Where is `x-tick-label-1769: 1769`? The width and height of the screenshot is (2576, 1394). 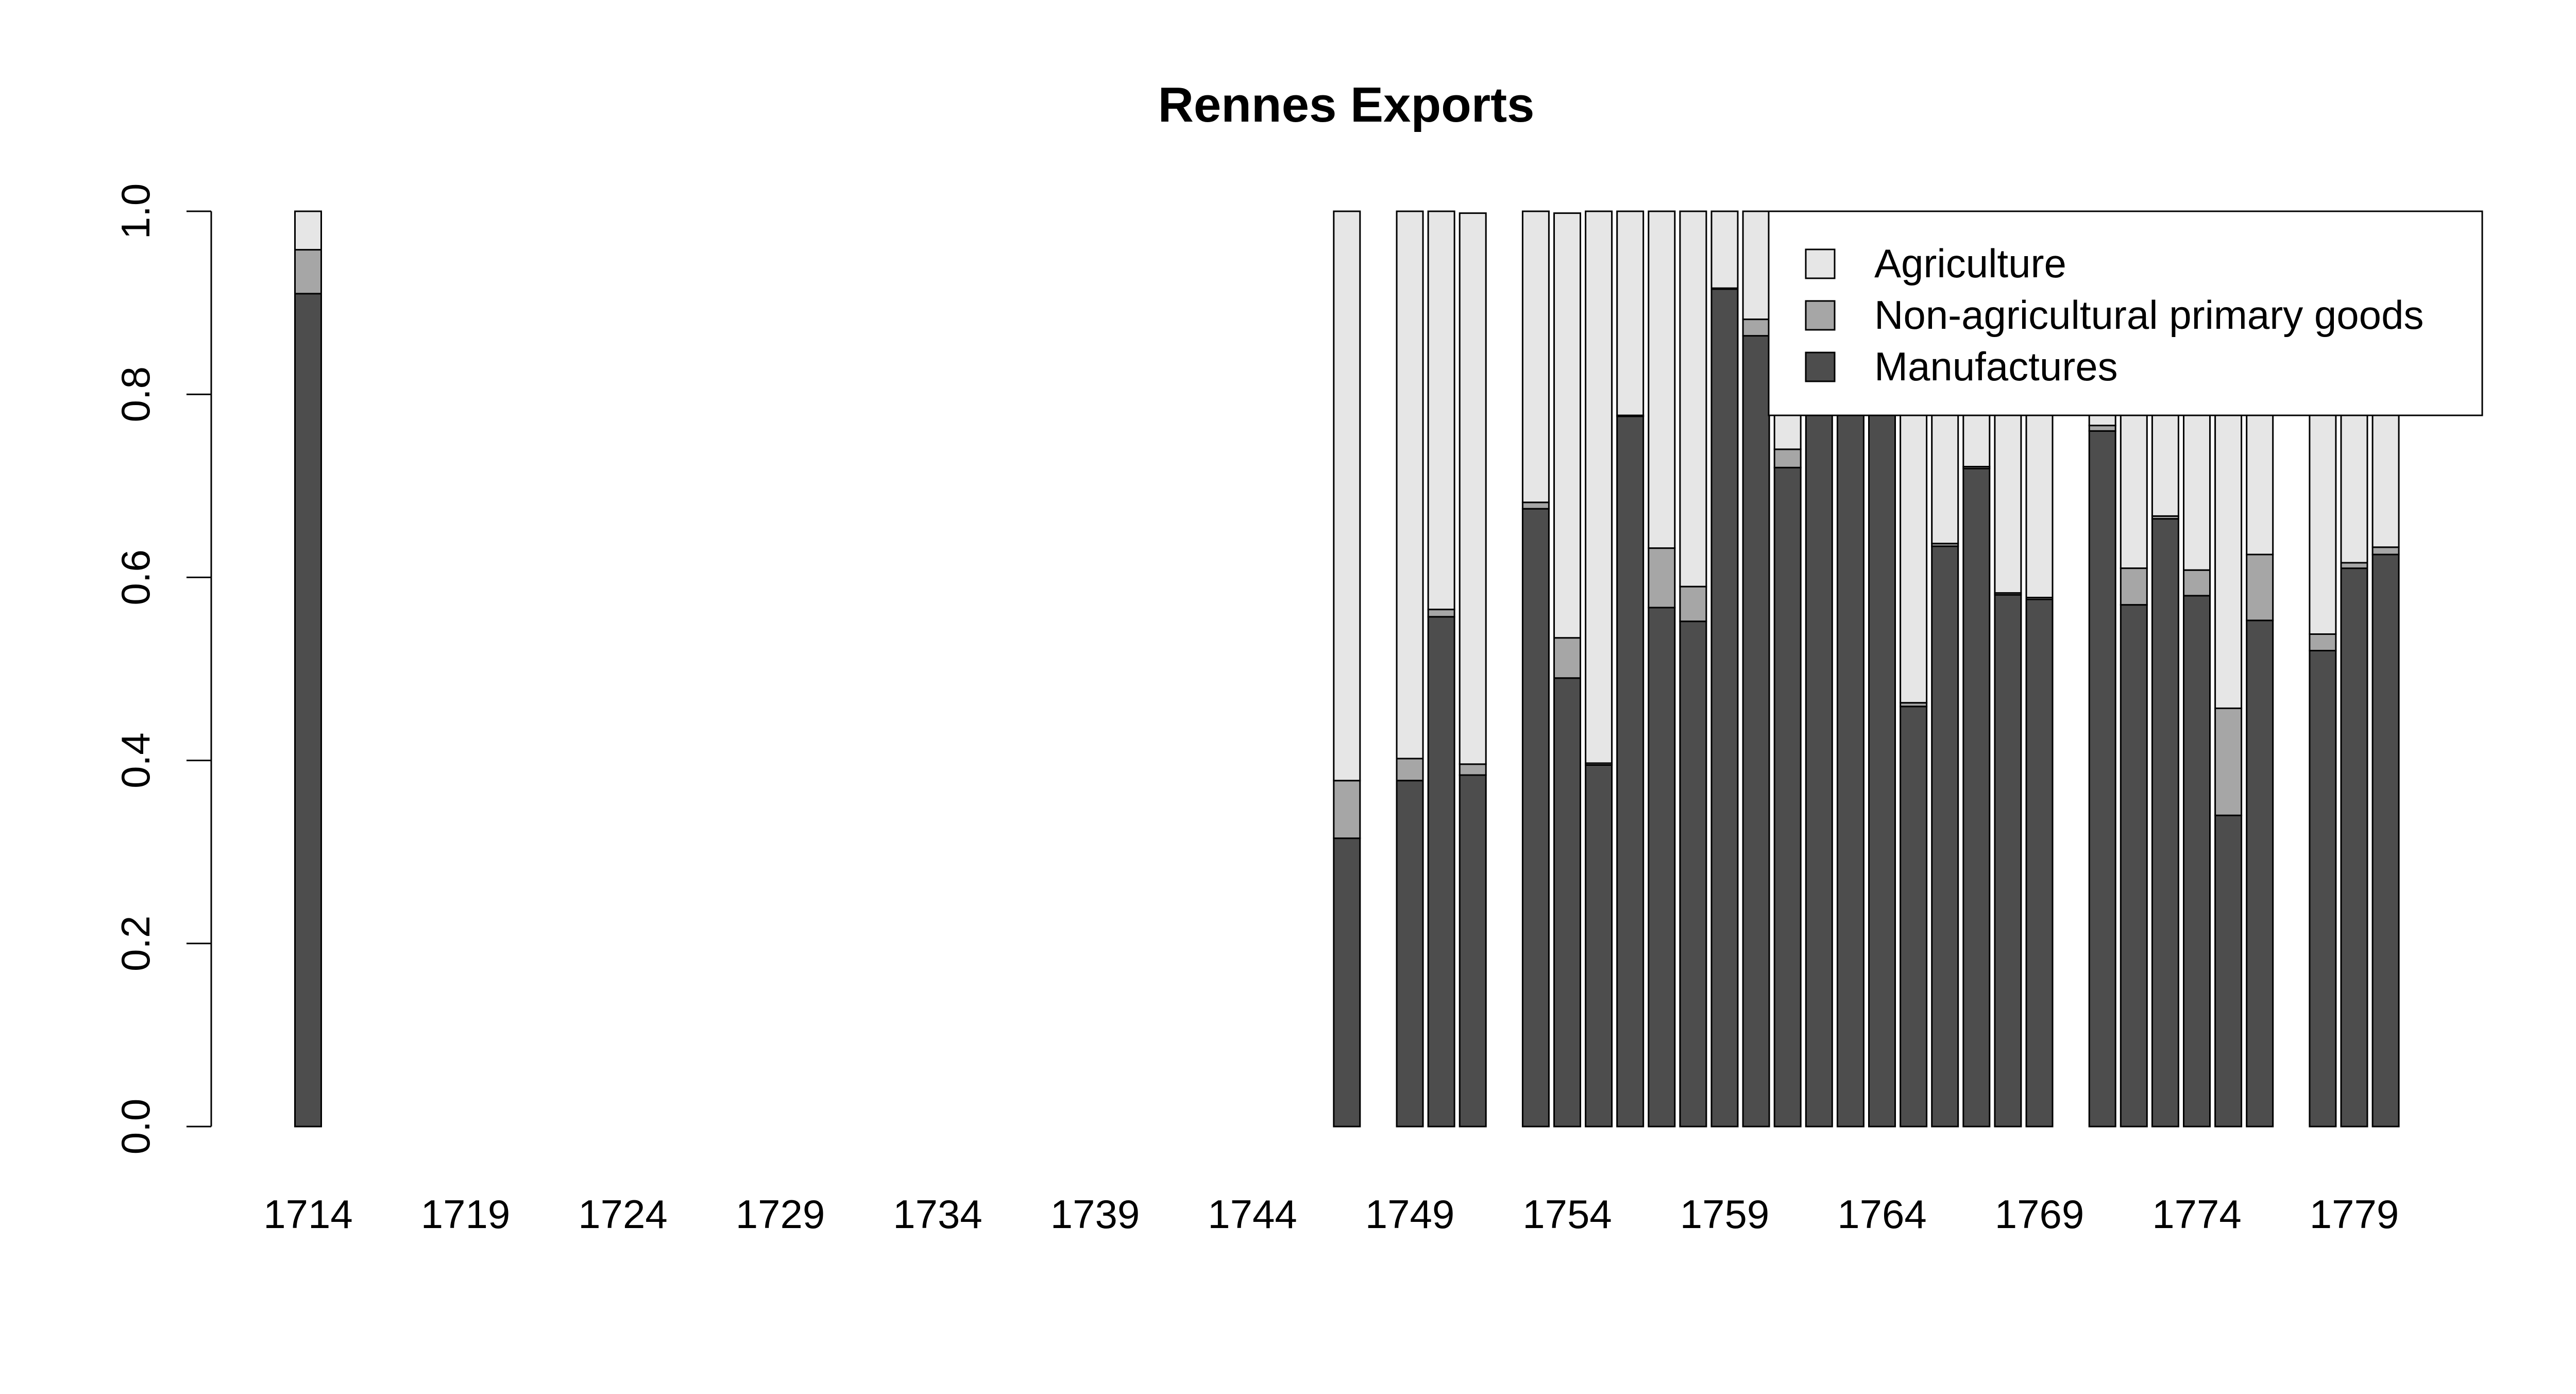 x-tick-label-1769: 1769 is located at coordinates (2039, 1214).